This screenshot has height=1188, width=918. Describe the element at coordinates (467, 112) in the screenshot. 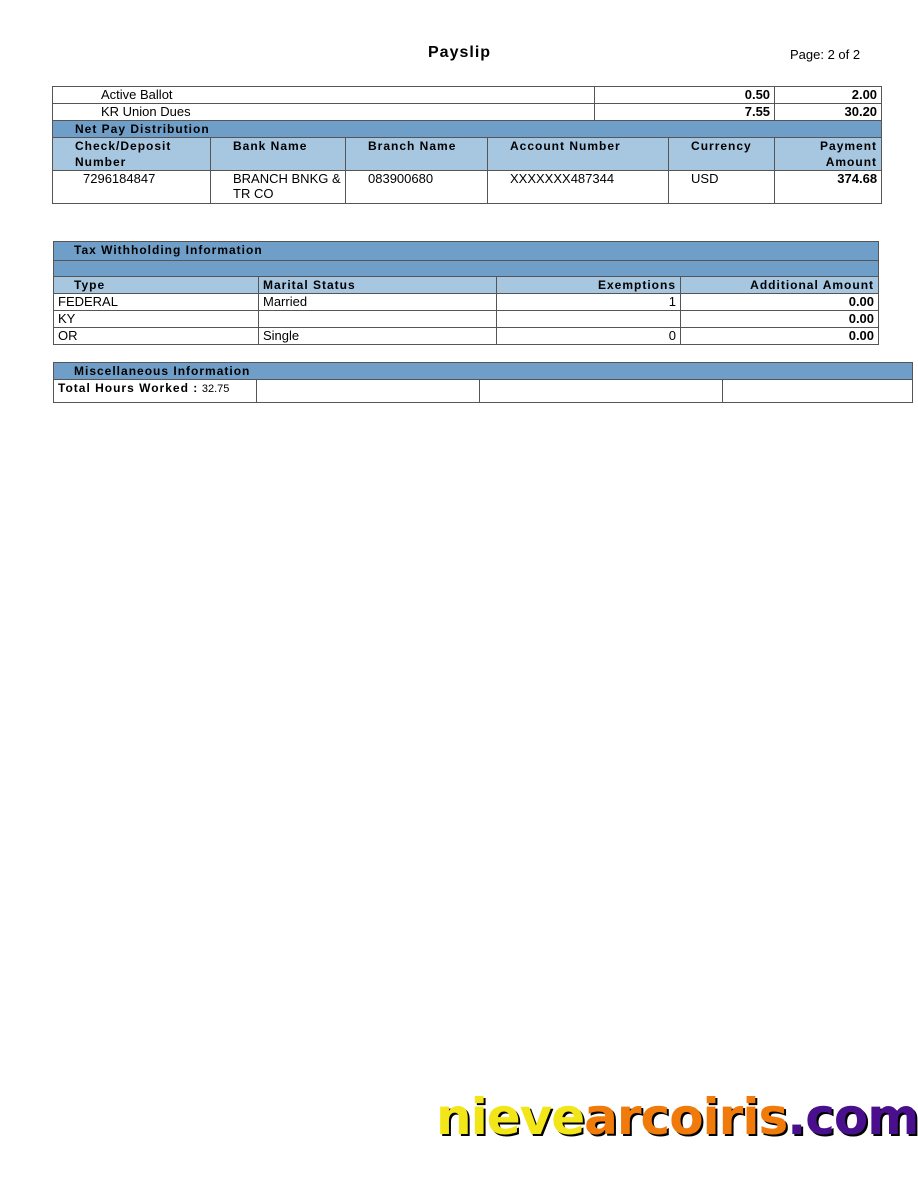

I see `table-row: KR Union Dues 7.55 30.20` at that location.